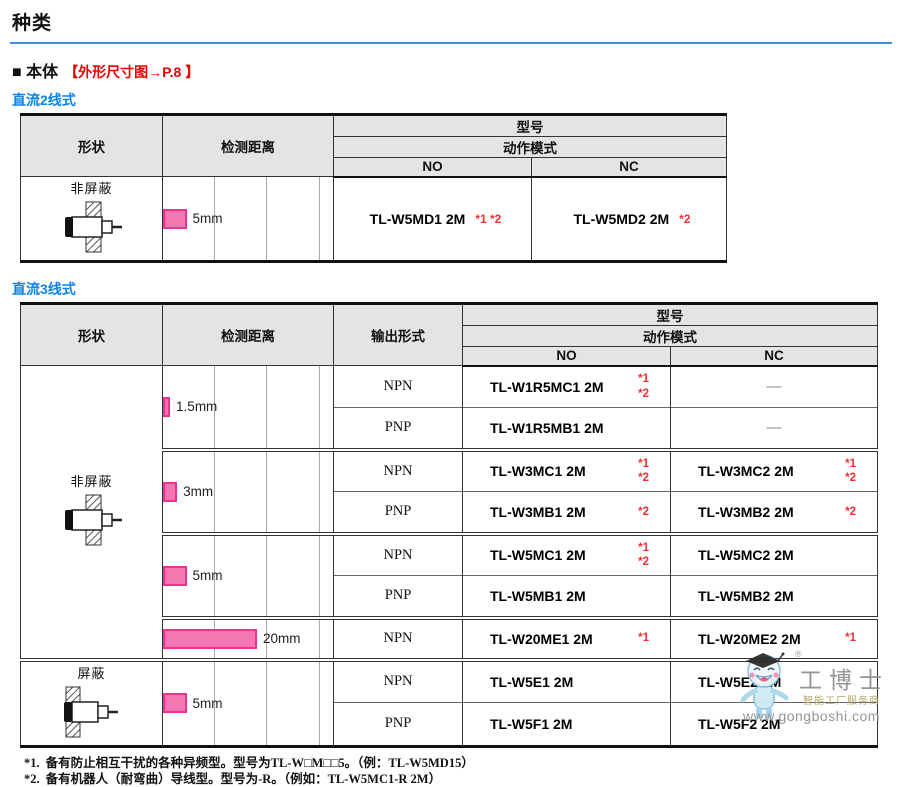 The image size is (900, 787). I want to click on model-number: TL-W5E1 2M, so click(531, 682).